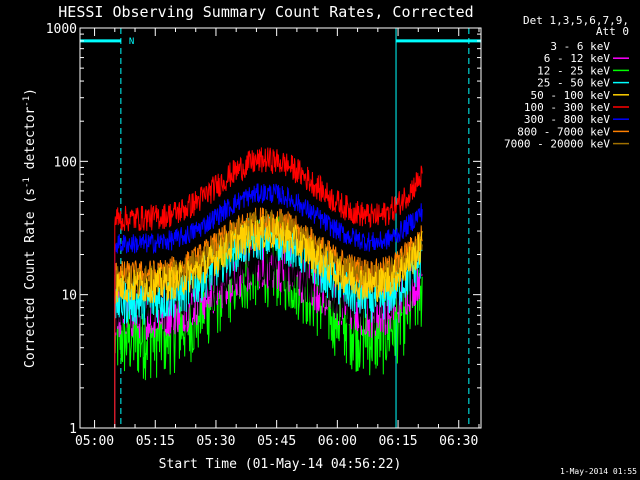  I want to click on x-axis-label: Start Time (01-May-14 04:56:22), so click(280, 464).